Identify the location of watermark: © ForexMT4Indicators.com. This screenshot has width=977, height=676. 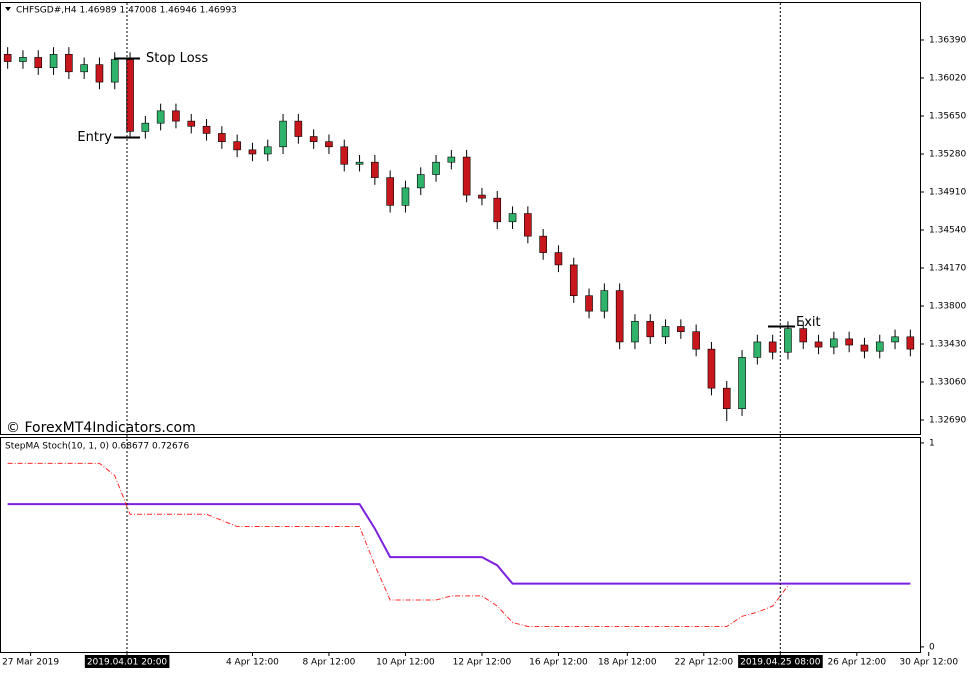
(101, 428).